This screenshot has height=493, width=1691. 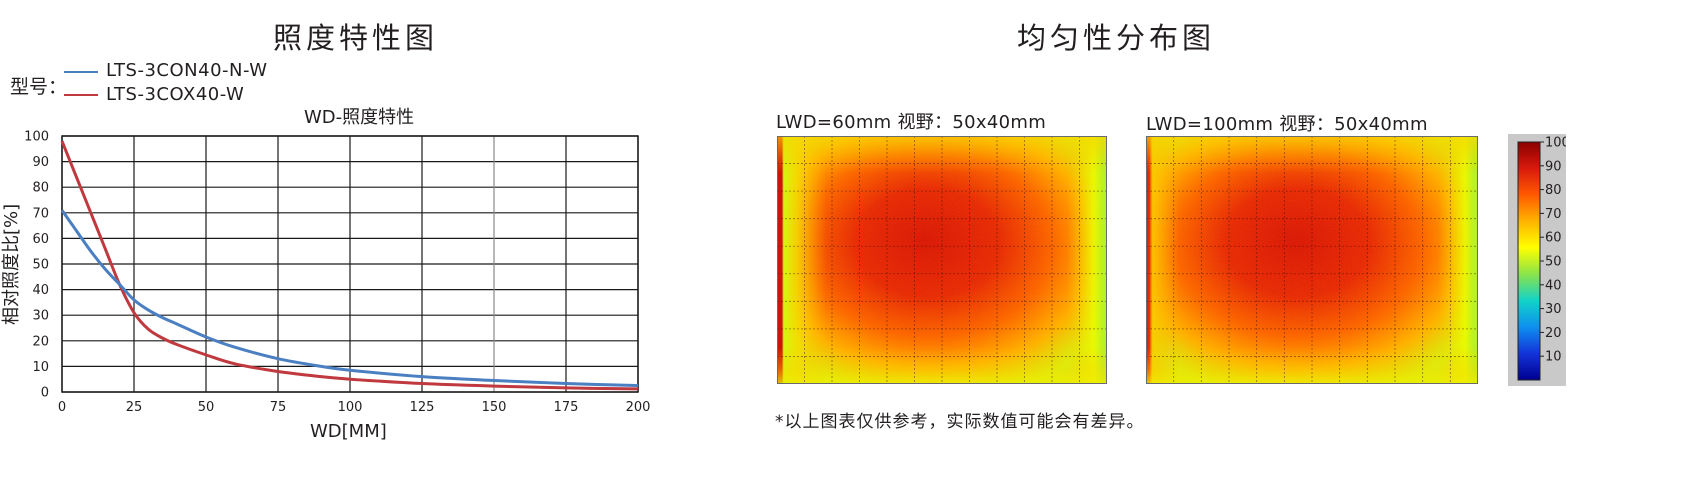 What do you see at coordinates (1555, 143) in the screenshot?
I see `colorbar-tick-label: 100` at bounding box center [1555, 143].